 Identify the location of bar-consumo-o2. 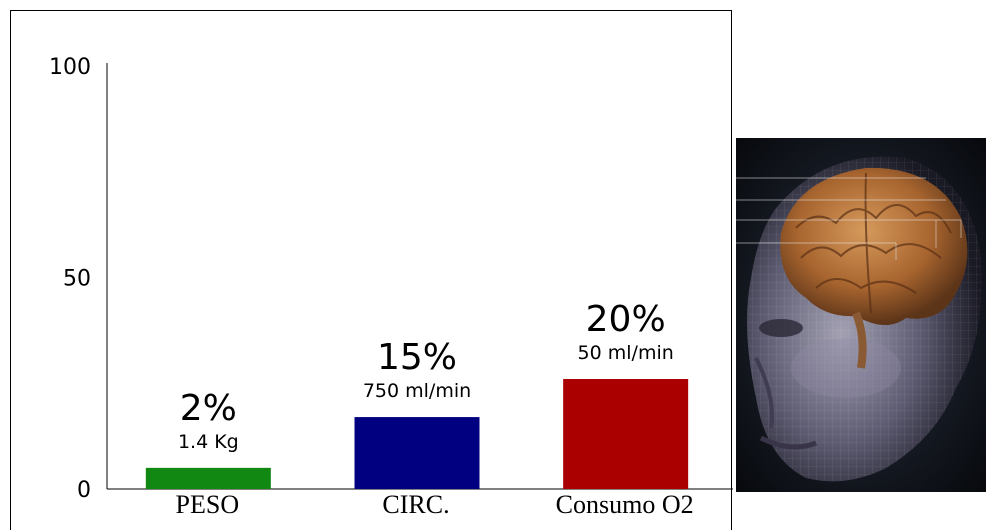
(626, 434).